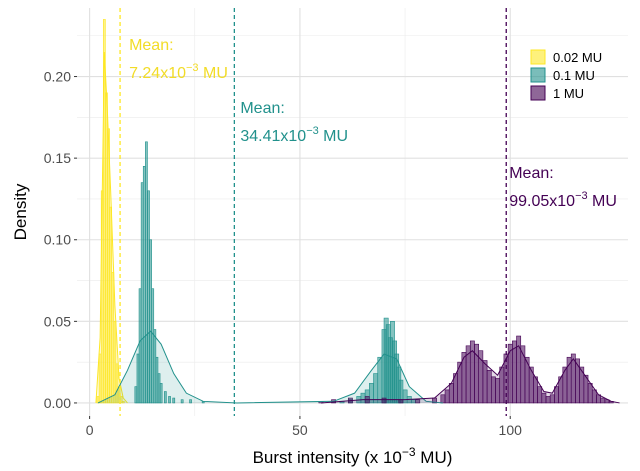  What do you see at coordinates (57, 403) in the screenshot?
I see `y-tick-label: 0.00` at bounding box center [57, 403].